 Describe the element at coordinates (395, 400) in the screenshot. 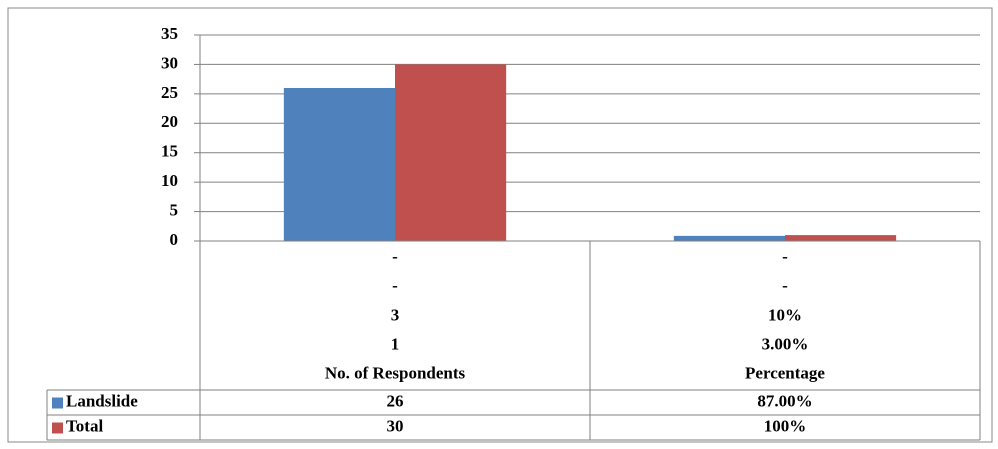

I see `table-cell: 26` at that location.